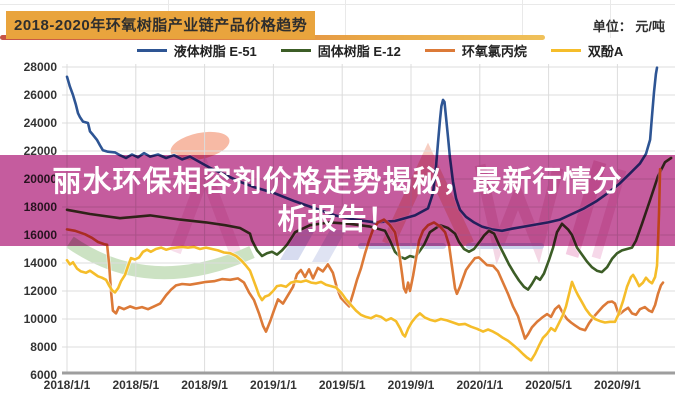 This screenshot has width=675, height=400. Describe the element at coordinates (411, 385) in the screenshot. I see `x-axis-tick-label: 2019/9/1` at that location.